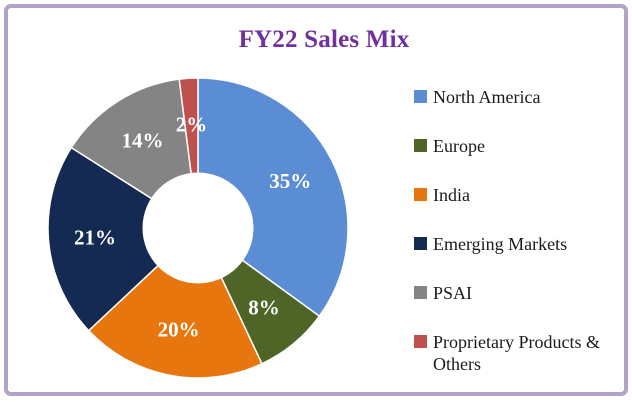 Image resolution: width=632 pixels, height=402 pixels. I want to click on chart-title: FY22 Sales Mix, so click(324, 39).